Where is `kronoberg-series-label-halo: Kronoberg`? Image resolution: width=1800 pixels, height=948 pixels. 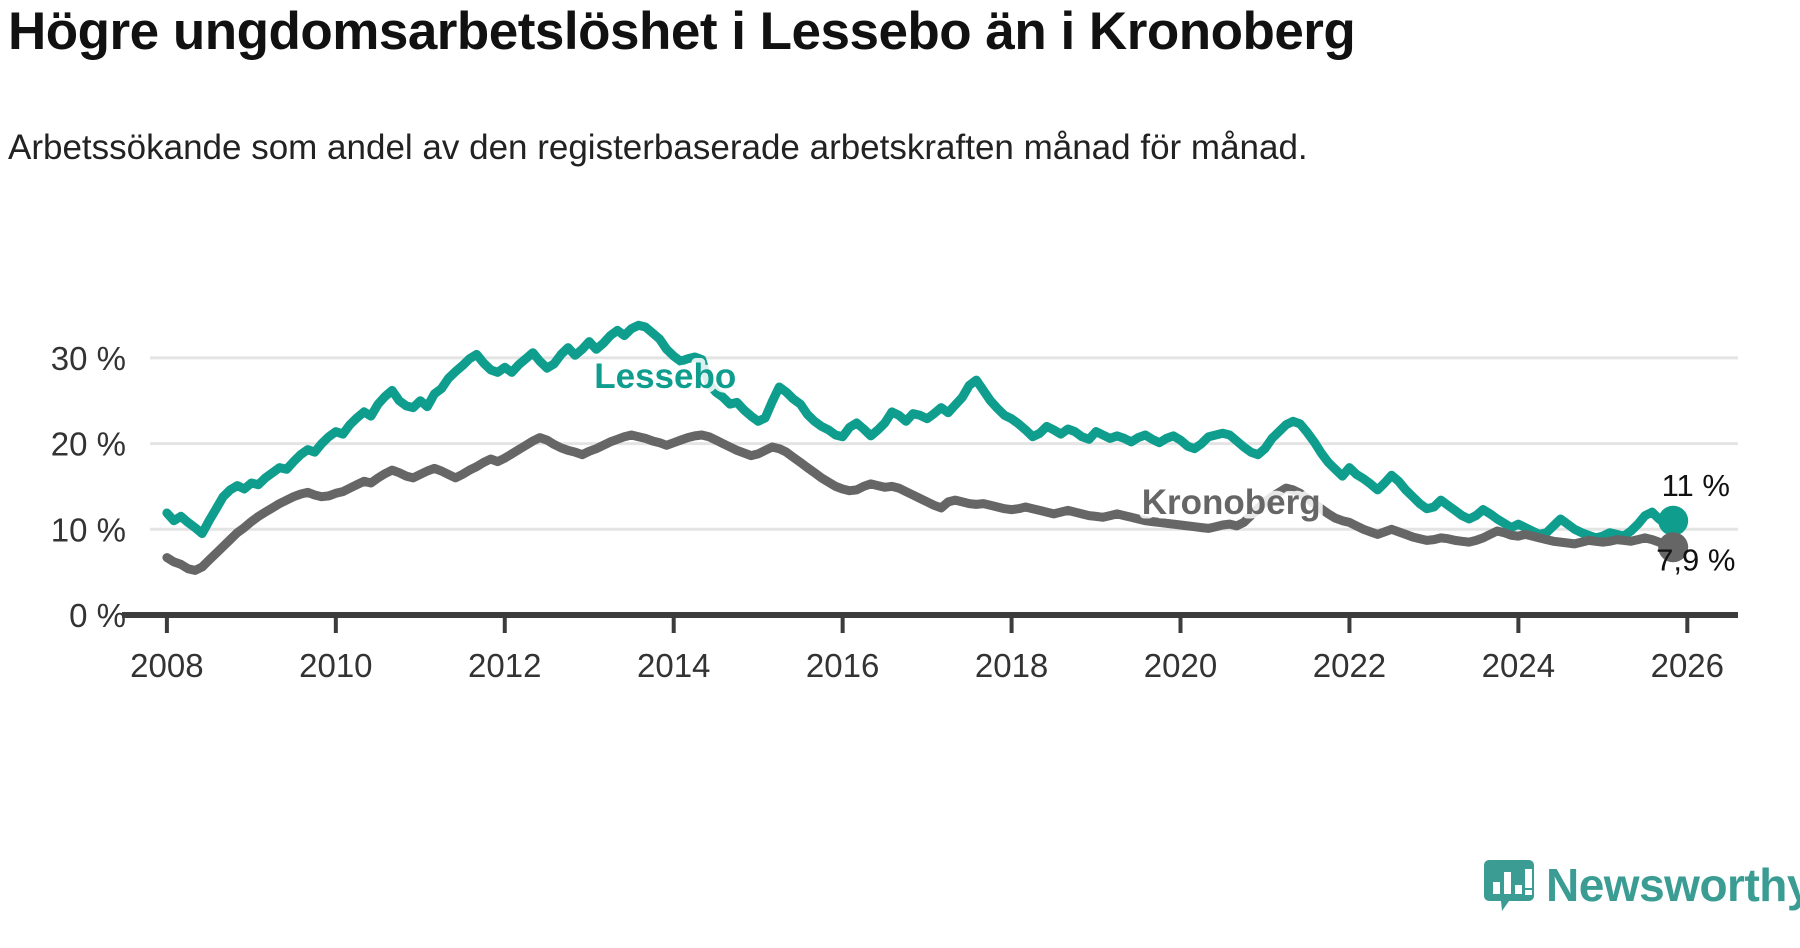 kronoberg-series-label-halo: Kronoberg is located at coordinates (1231, 502).